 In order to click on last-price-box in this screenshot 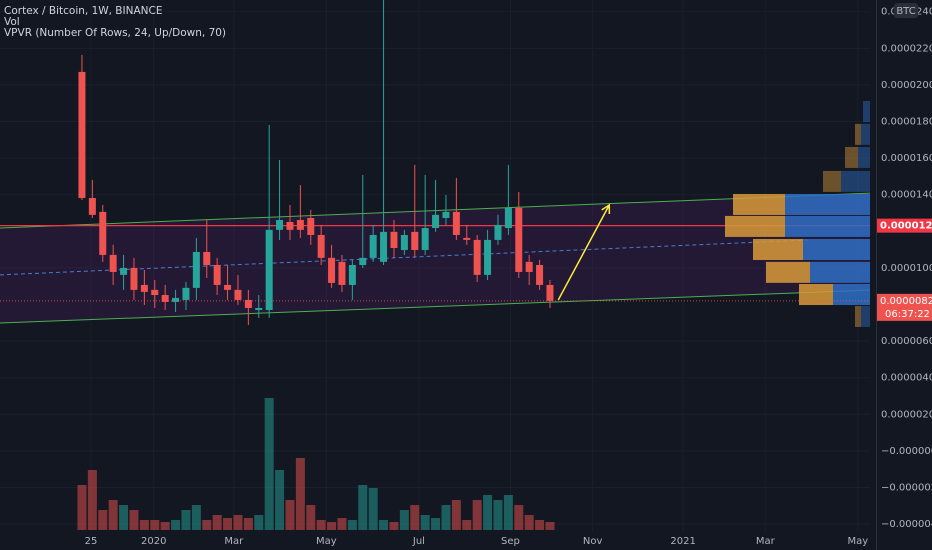, I will do `click(904, 307)`.